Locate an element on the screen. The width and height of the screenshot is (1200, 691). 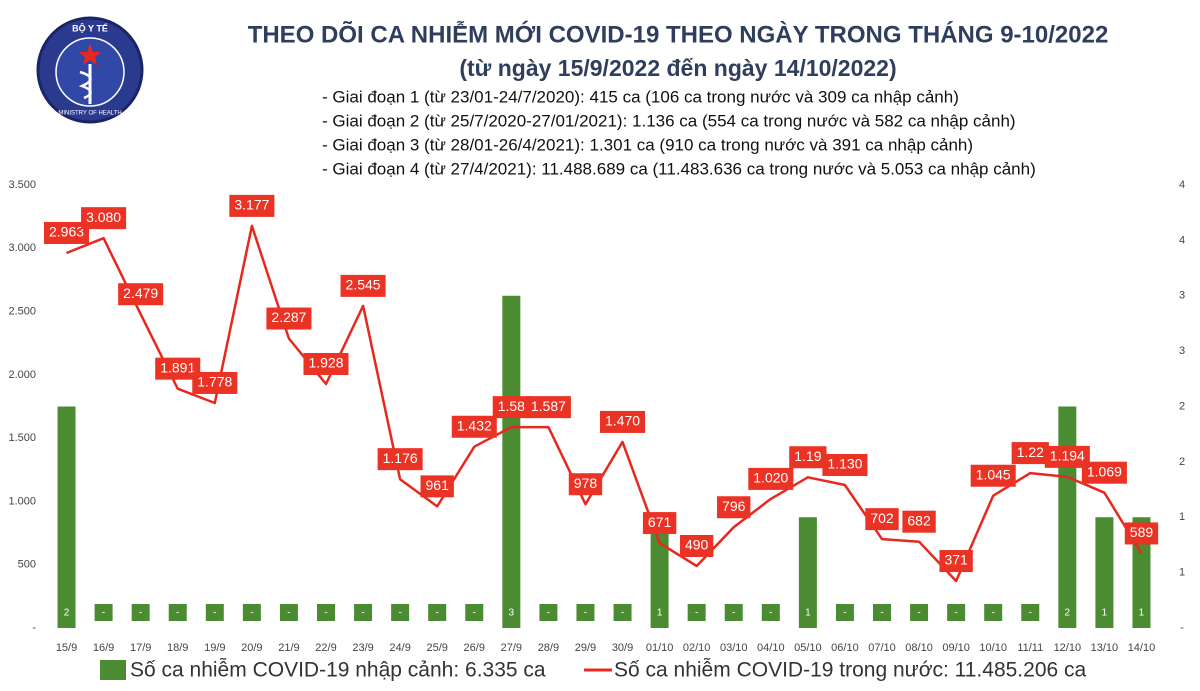
line-value-label-text: 1.928 is located at coordinates (325, 363).